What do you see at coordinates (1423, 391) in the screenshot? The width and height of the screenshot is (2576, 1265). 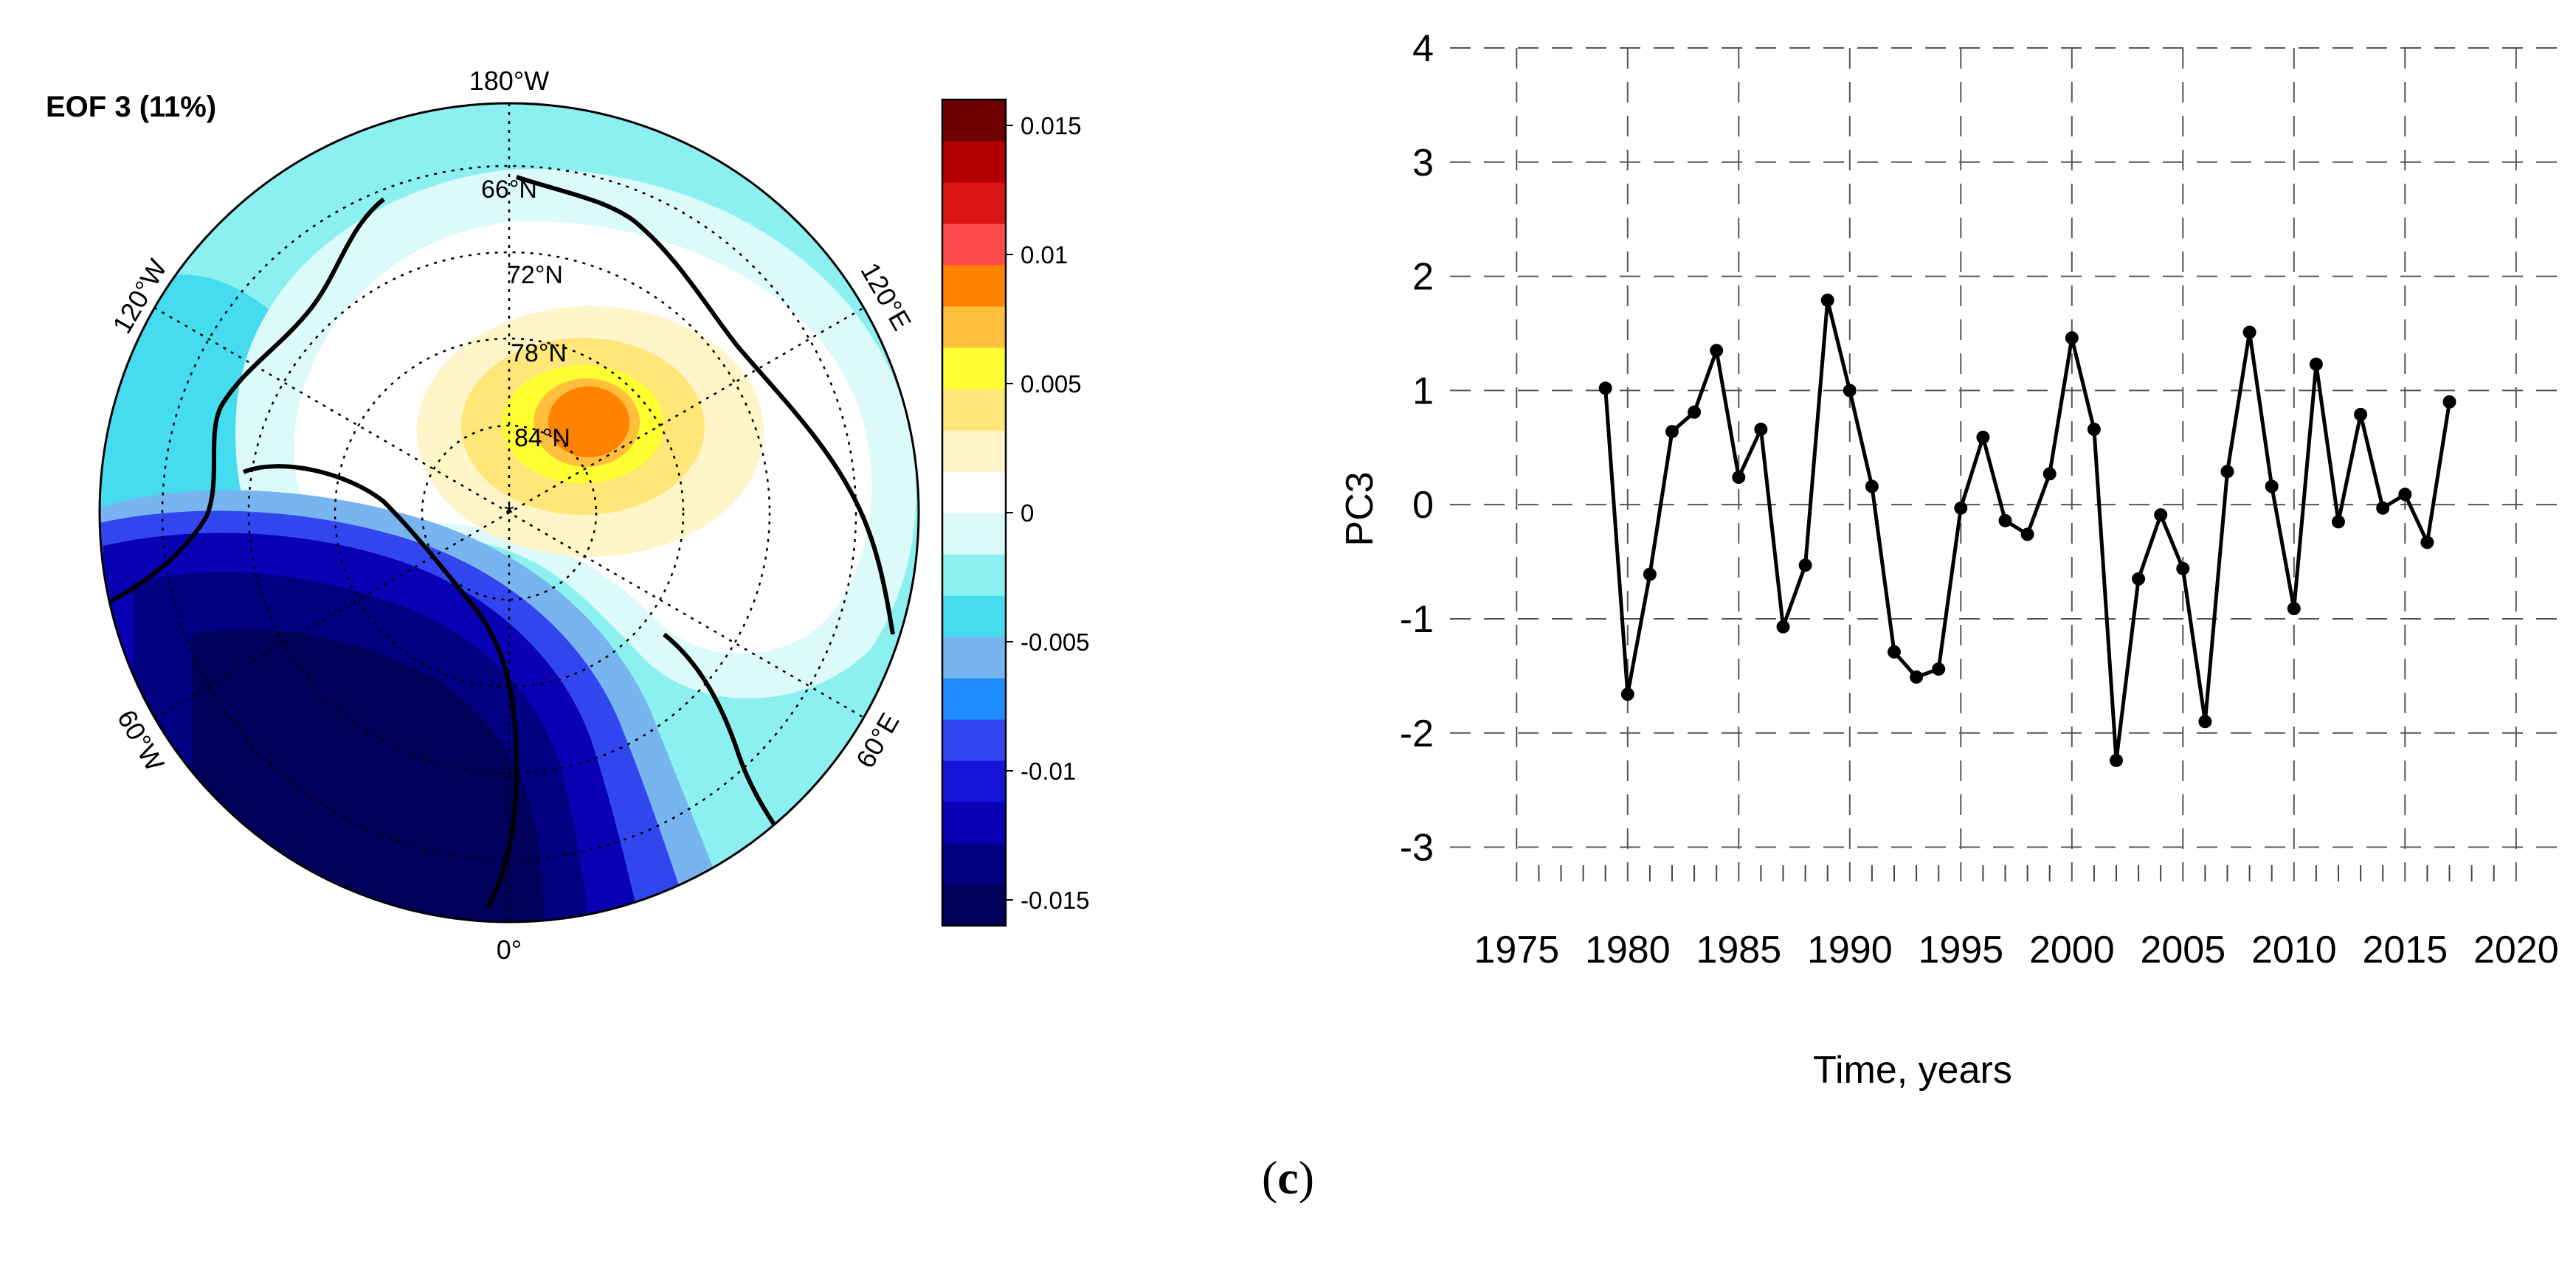 I see `y-tick-label: 1` at bounding box center [1423, 391].